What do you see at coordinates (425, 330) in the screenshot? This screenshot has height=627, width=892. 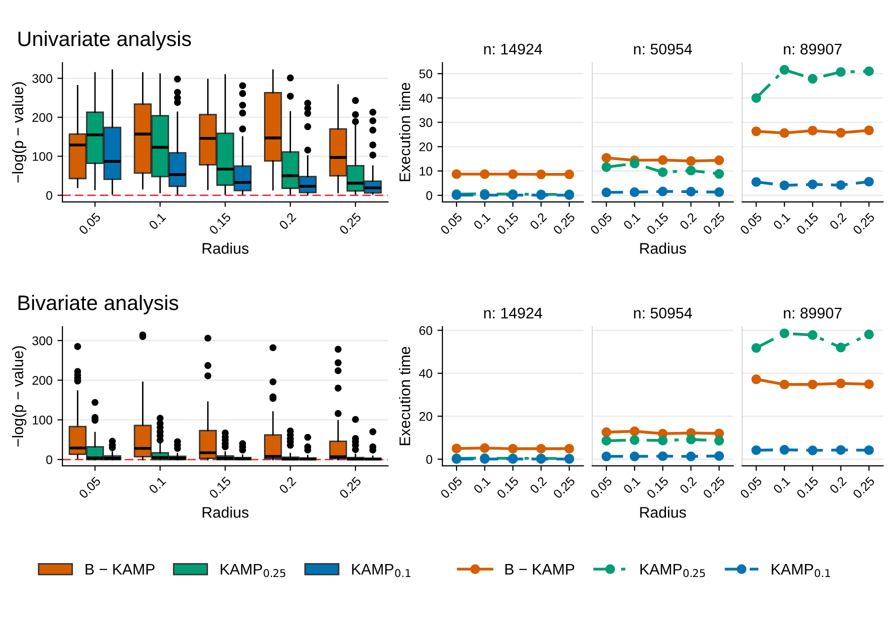 I see `y-tick-label: 60` at bounding box center [425, 330].